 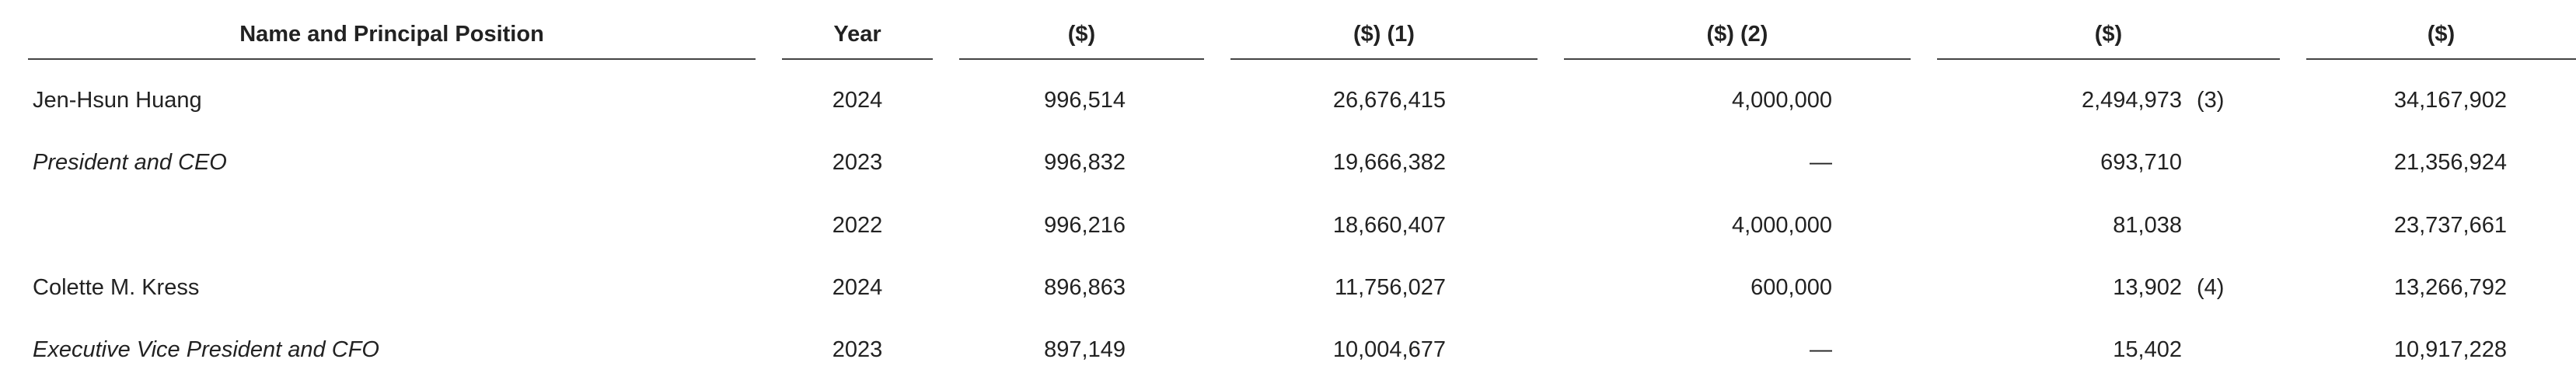 What do you see at coordinates (130, 162) in the screenshot?
I see `row-label: President and CEO` at bounding box center [130, 162].